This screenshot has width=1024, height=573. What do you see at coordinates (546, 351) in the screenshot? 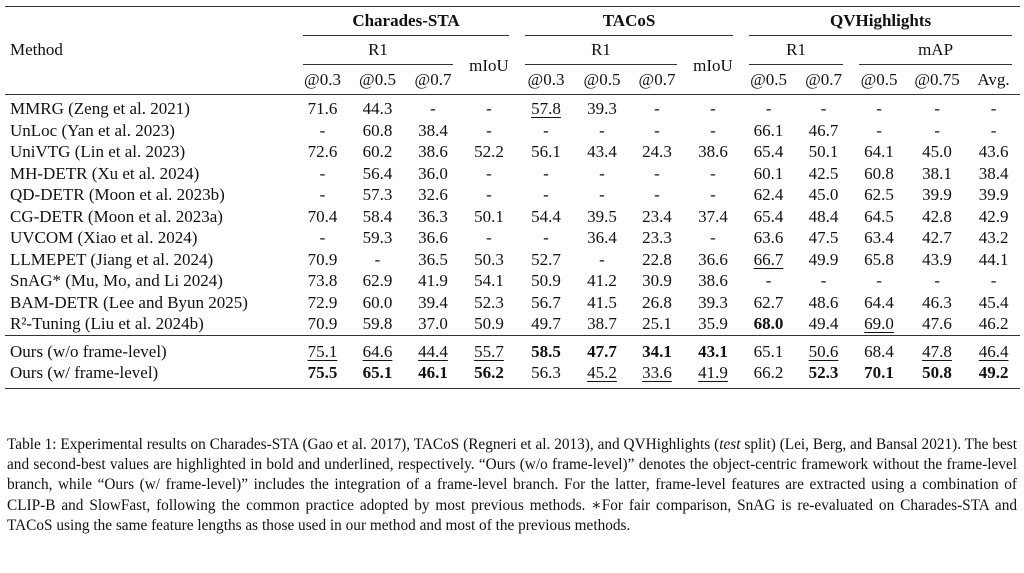
I see `cell-value: 58.5` at bounding box center [546, 351].